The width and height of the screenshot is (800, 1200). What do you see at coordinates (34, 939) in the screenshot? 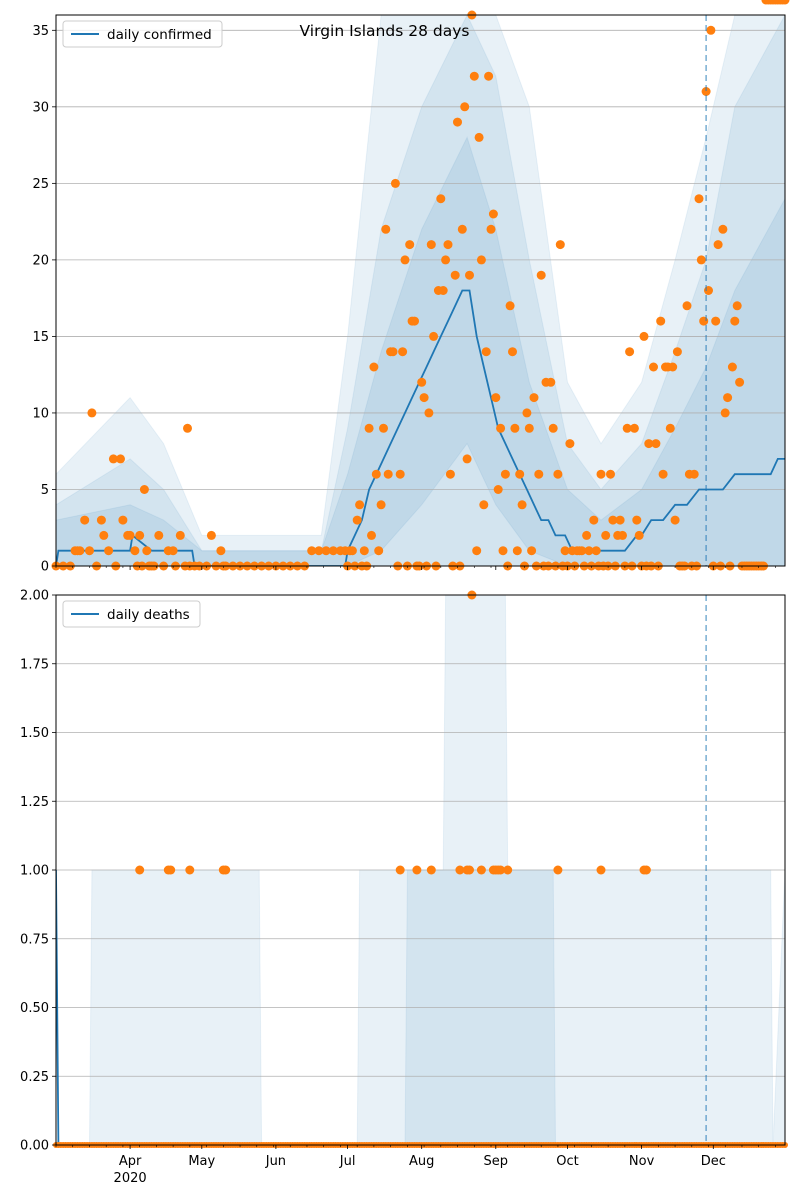
I see `y-tick-label: 0.75` at bounding box center [34, 939].